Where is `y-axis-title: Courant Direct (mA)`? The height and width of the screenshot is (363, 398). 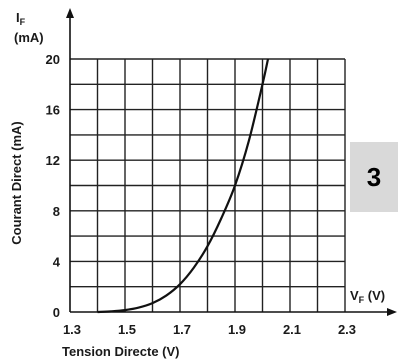
y-axis-title: Courant Direct (mA) is located at coordinates (16, 183).